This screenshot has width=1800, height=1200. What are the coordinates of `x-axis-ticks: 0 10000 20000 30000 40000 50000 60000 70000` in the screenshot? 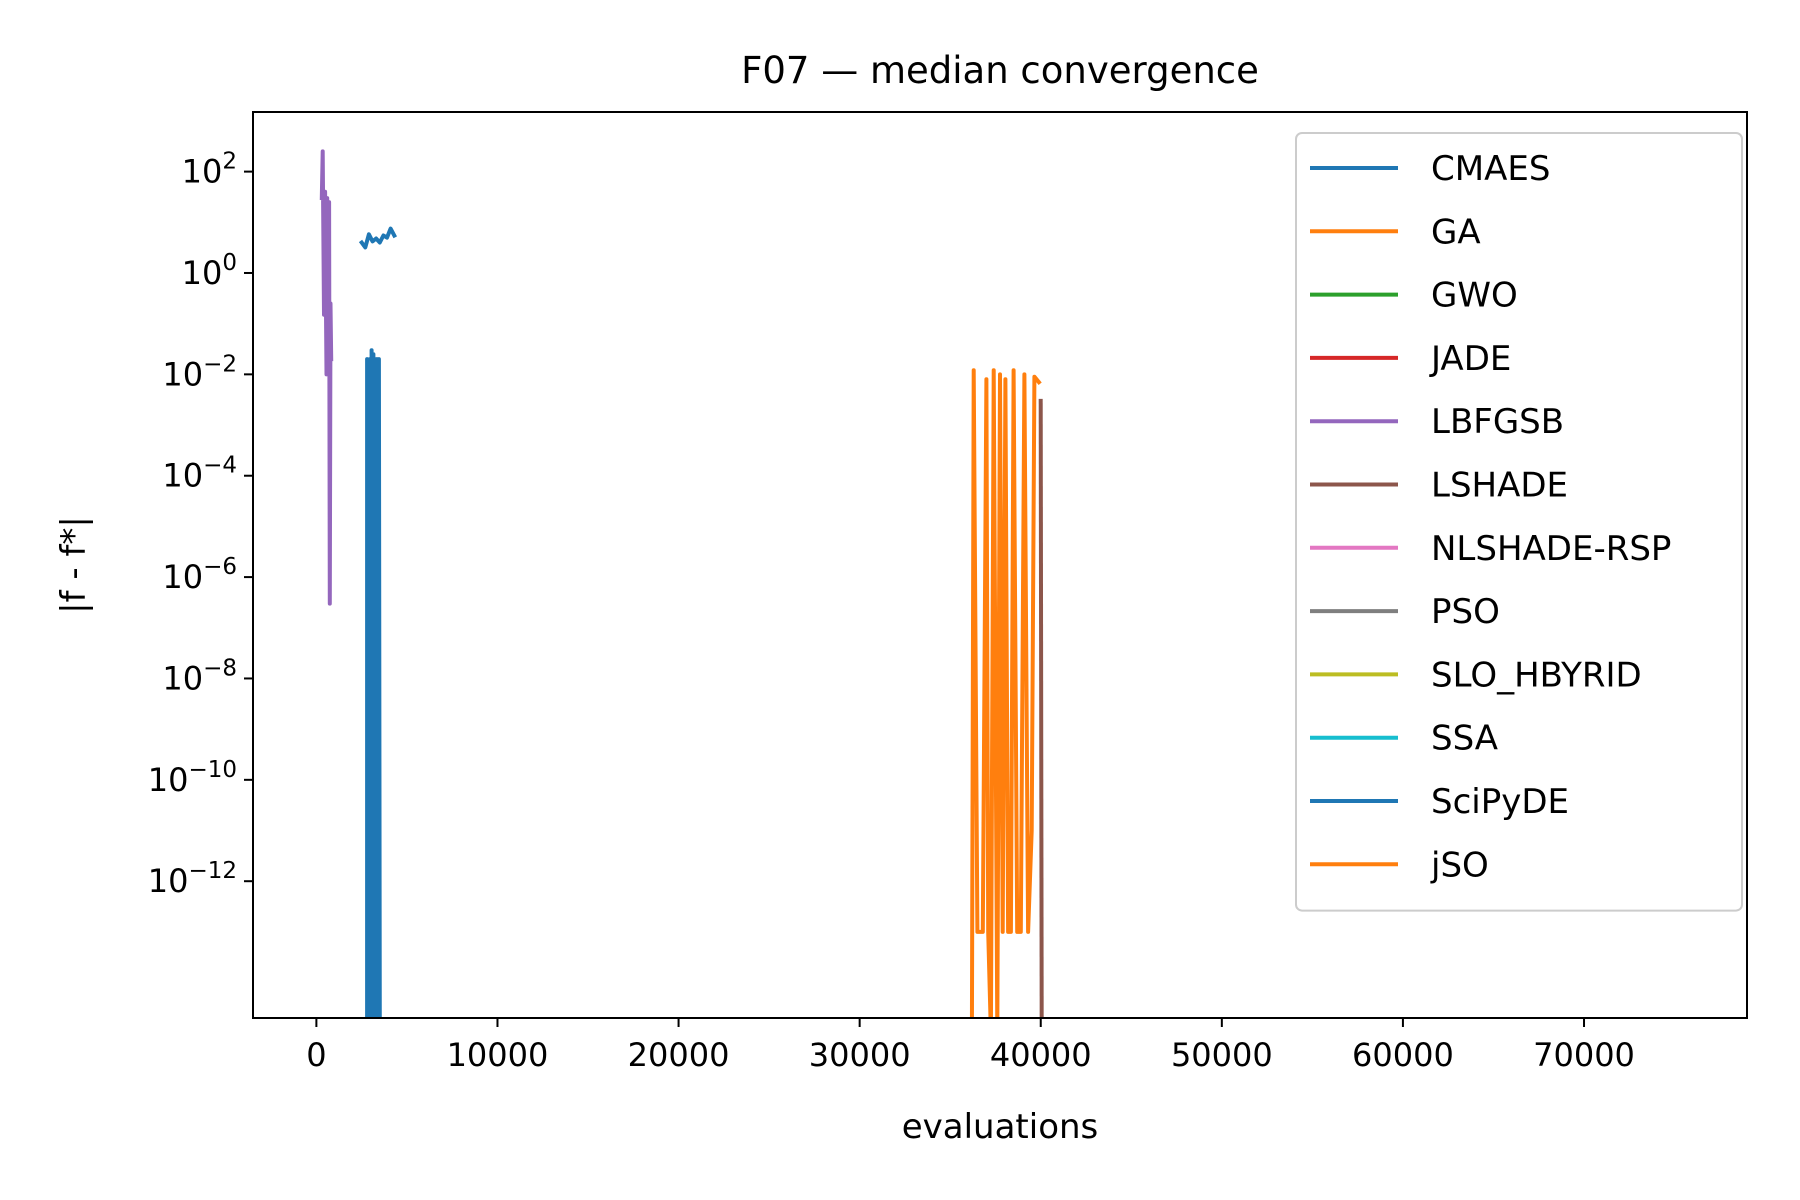 It's located at (970, 1046).